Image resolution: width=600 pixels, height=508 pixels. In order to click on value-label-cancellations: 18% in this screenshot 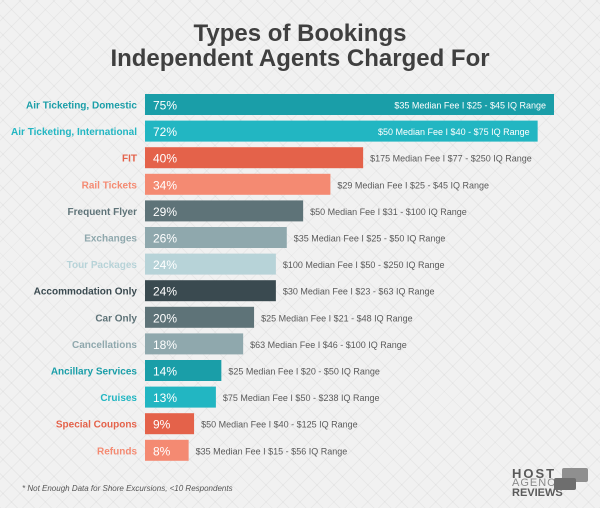, I will do `click(165, 345)`.